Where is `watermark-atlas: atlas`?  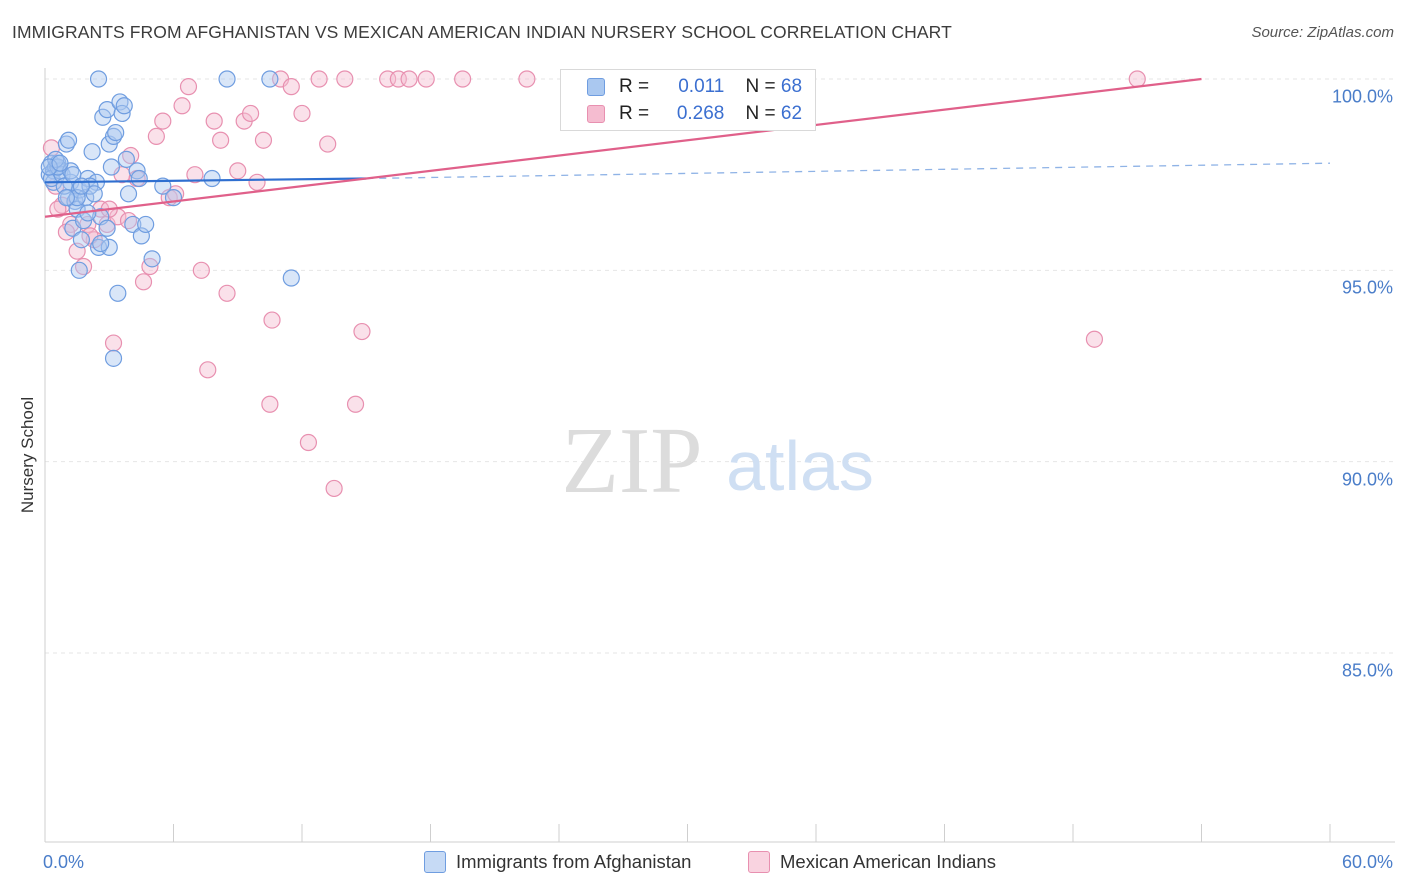 watermark-atlas: atlas is located at coordinates (800, 466).